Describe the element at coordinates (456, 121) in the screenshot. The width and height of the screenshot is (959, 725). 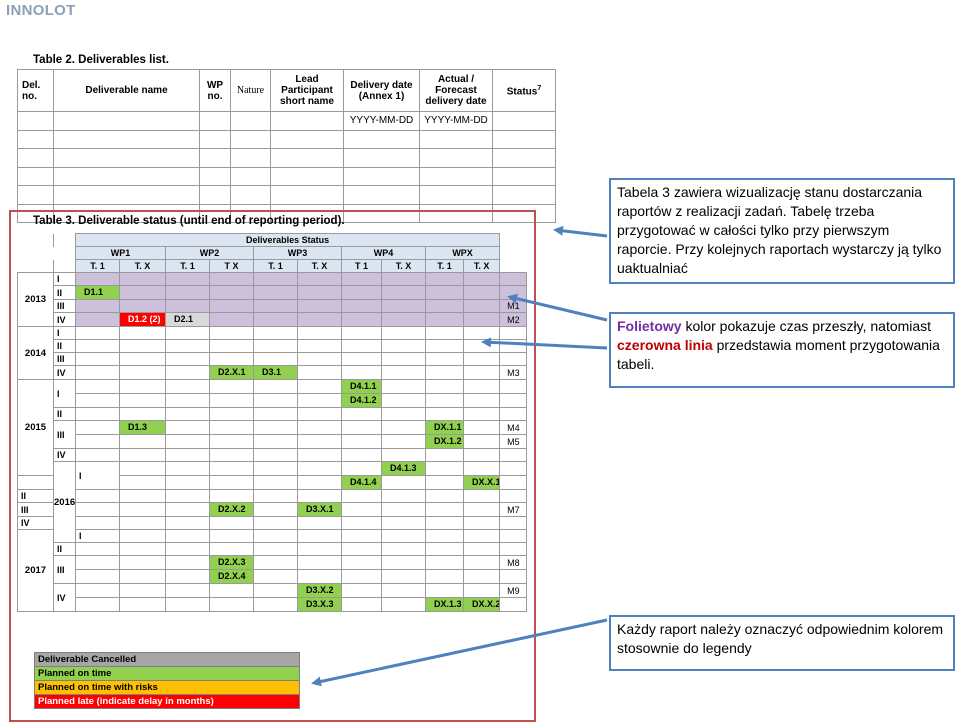
I see `actual-date-value: YYYY-MM-DD` at that location.